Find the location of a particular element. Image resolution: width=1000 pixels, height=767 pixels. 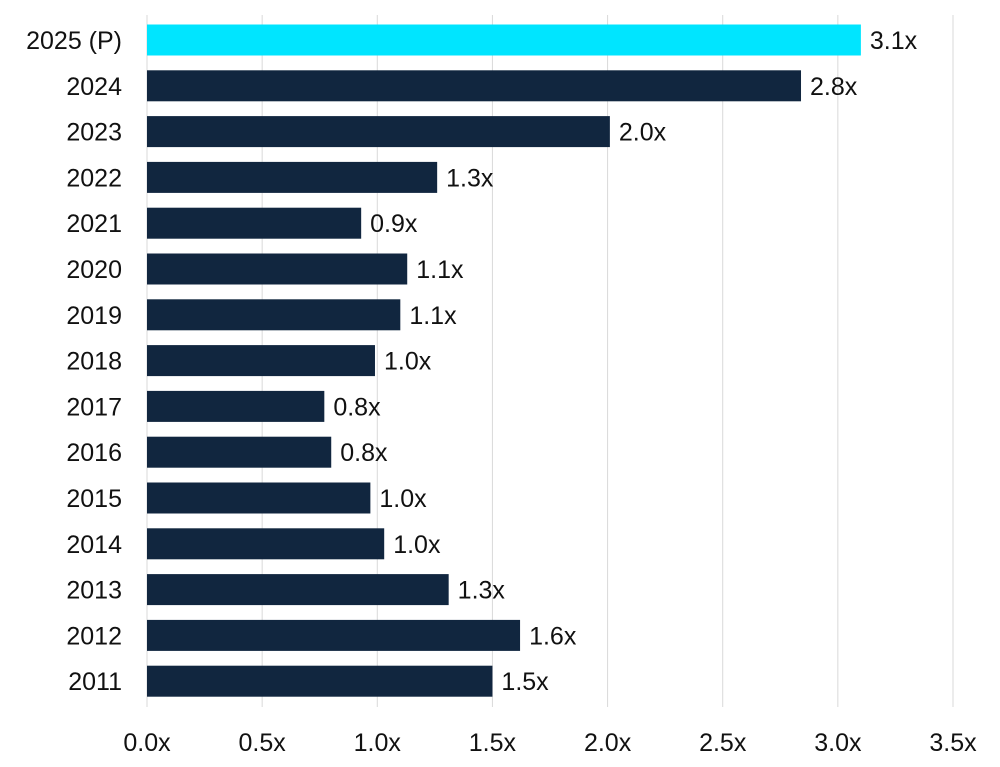

data-label: 1.6x is located at coordinates (553, 636).